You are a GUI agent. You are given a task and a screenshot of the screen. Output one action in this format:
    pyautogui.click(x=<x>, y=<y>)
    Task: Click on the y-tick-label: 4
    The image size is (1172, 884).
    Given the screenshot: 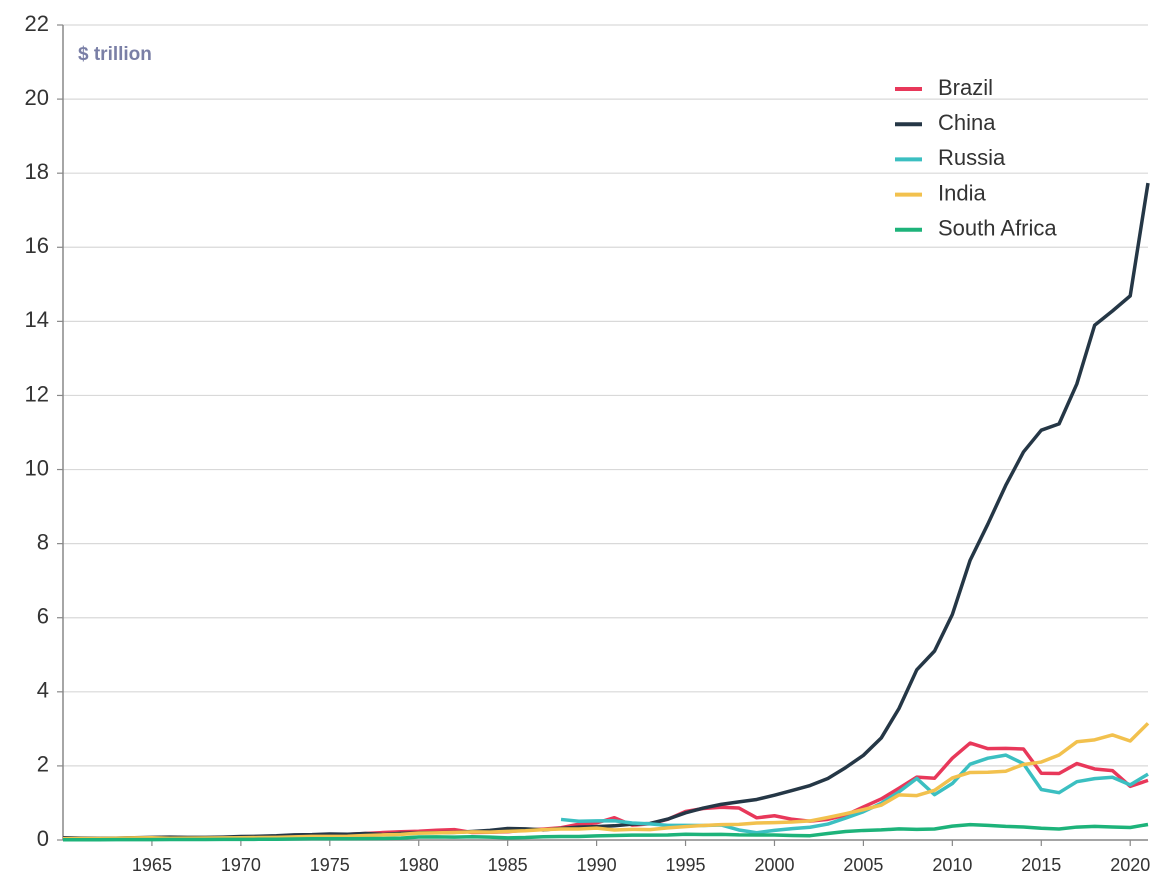 What is the action you would take?
    pyautogui.click(x=43, y=690)
    